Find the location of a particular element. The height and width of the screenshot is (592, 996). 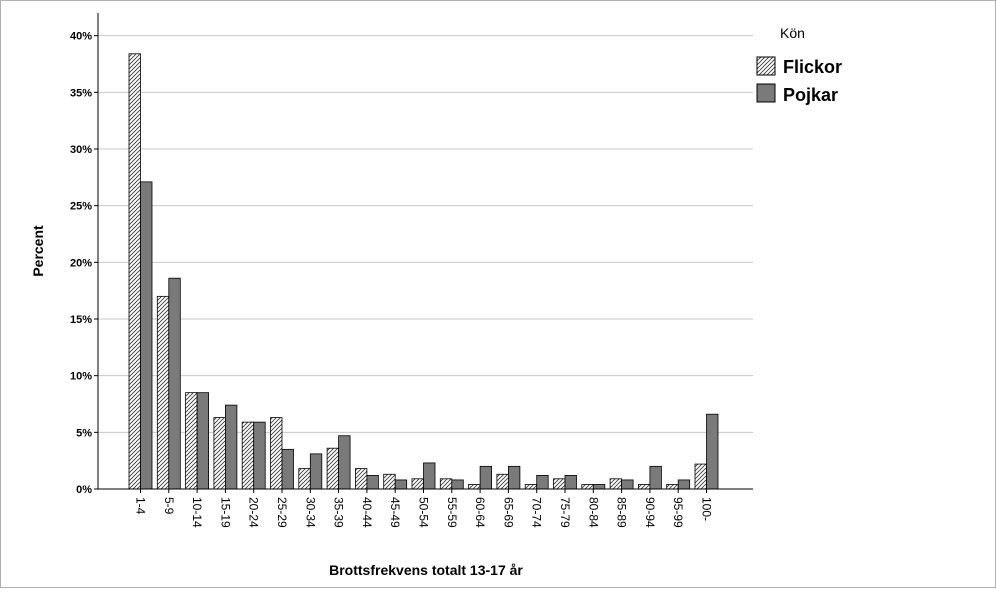

x-axis-title: Brottsfrekvens totalt 13-17 år is located at coordinates (426, 570).